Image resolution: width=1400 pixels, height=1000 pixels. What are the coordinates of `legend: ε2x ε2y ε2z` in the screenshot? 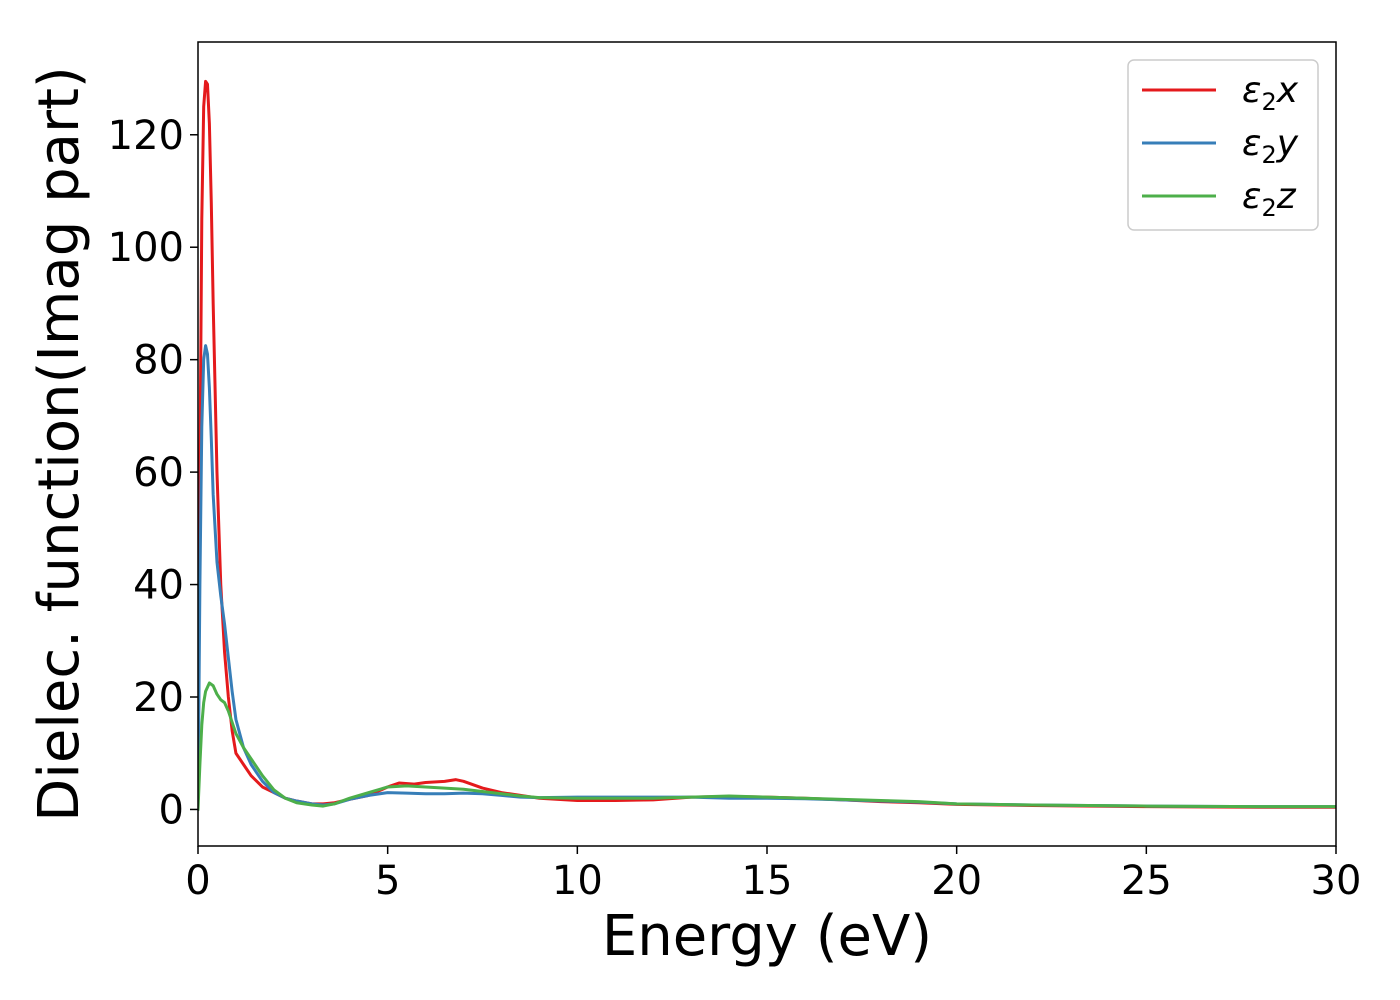 It's located at (1223, 145).